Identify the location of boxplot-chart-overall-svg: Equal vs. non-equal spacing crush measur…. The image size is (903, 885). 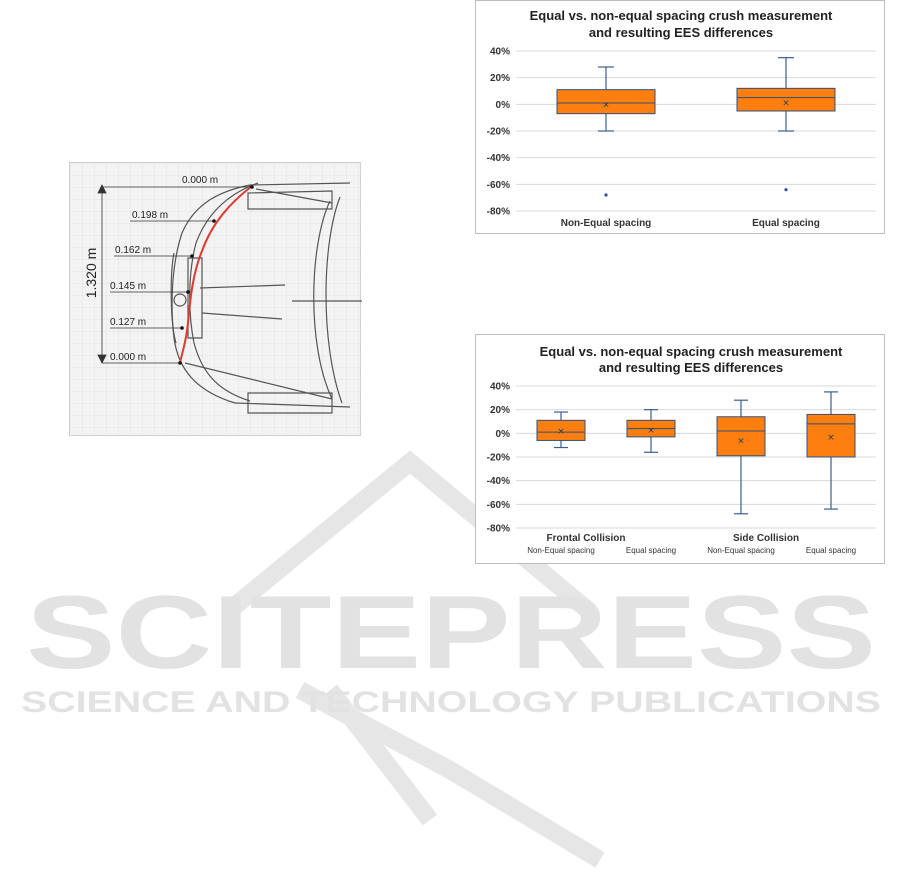
(681, 118).